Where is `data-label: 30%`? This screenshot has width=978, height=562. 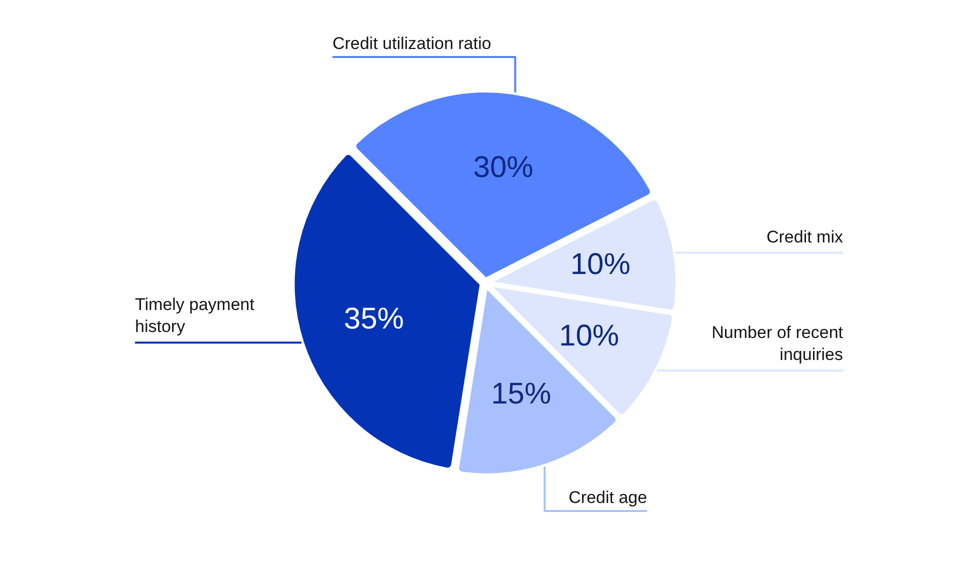 data-label: 30% is located at coordinates (503, 167).